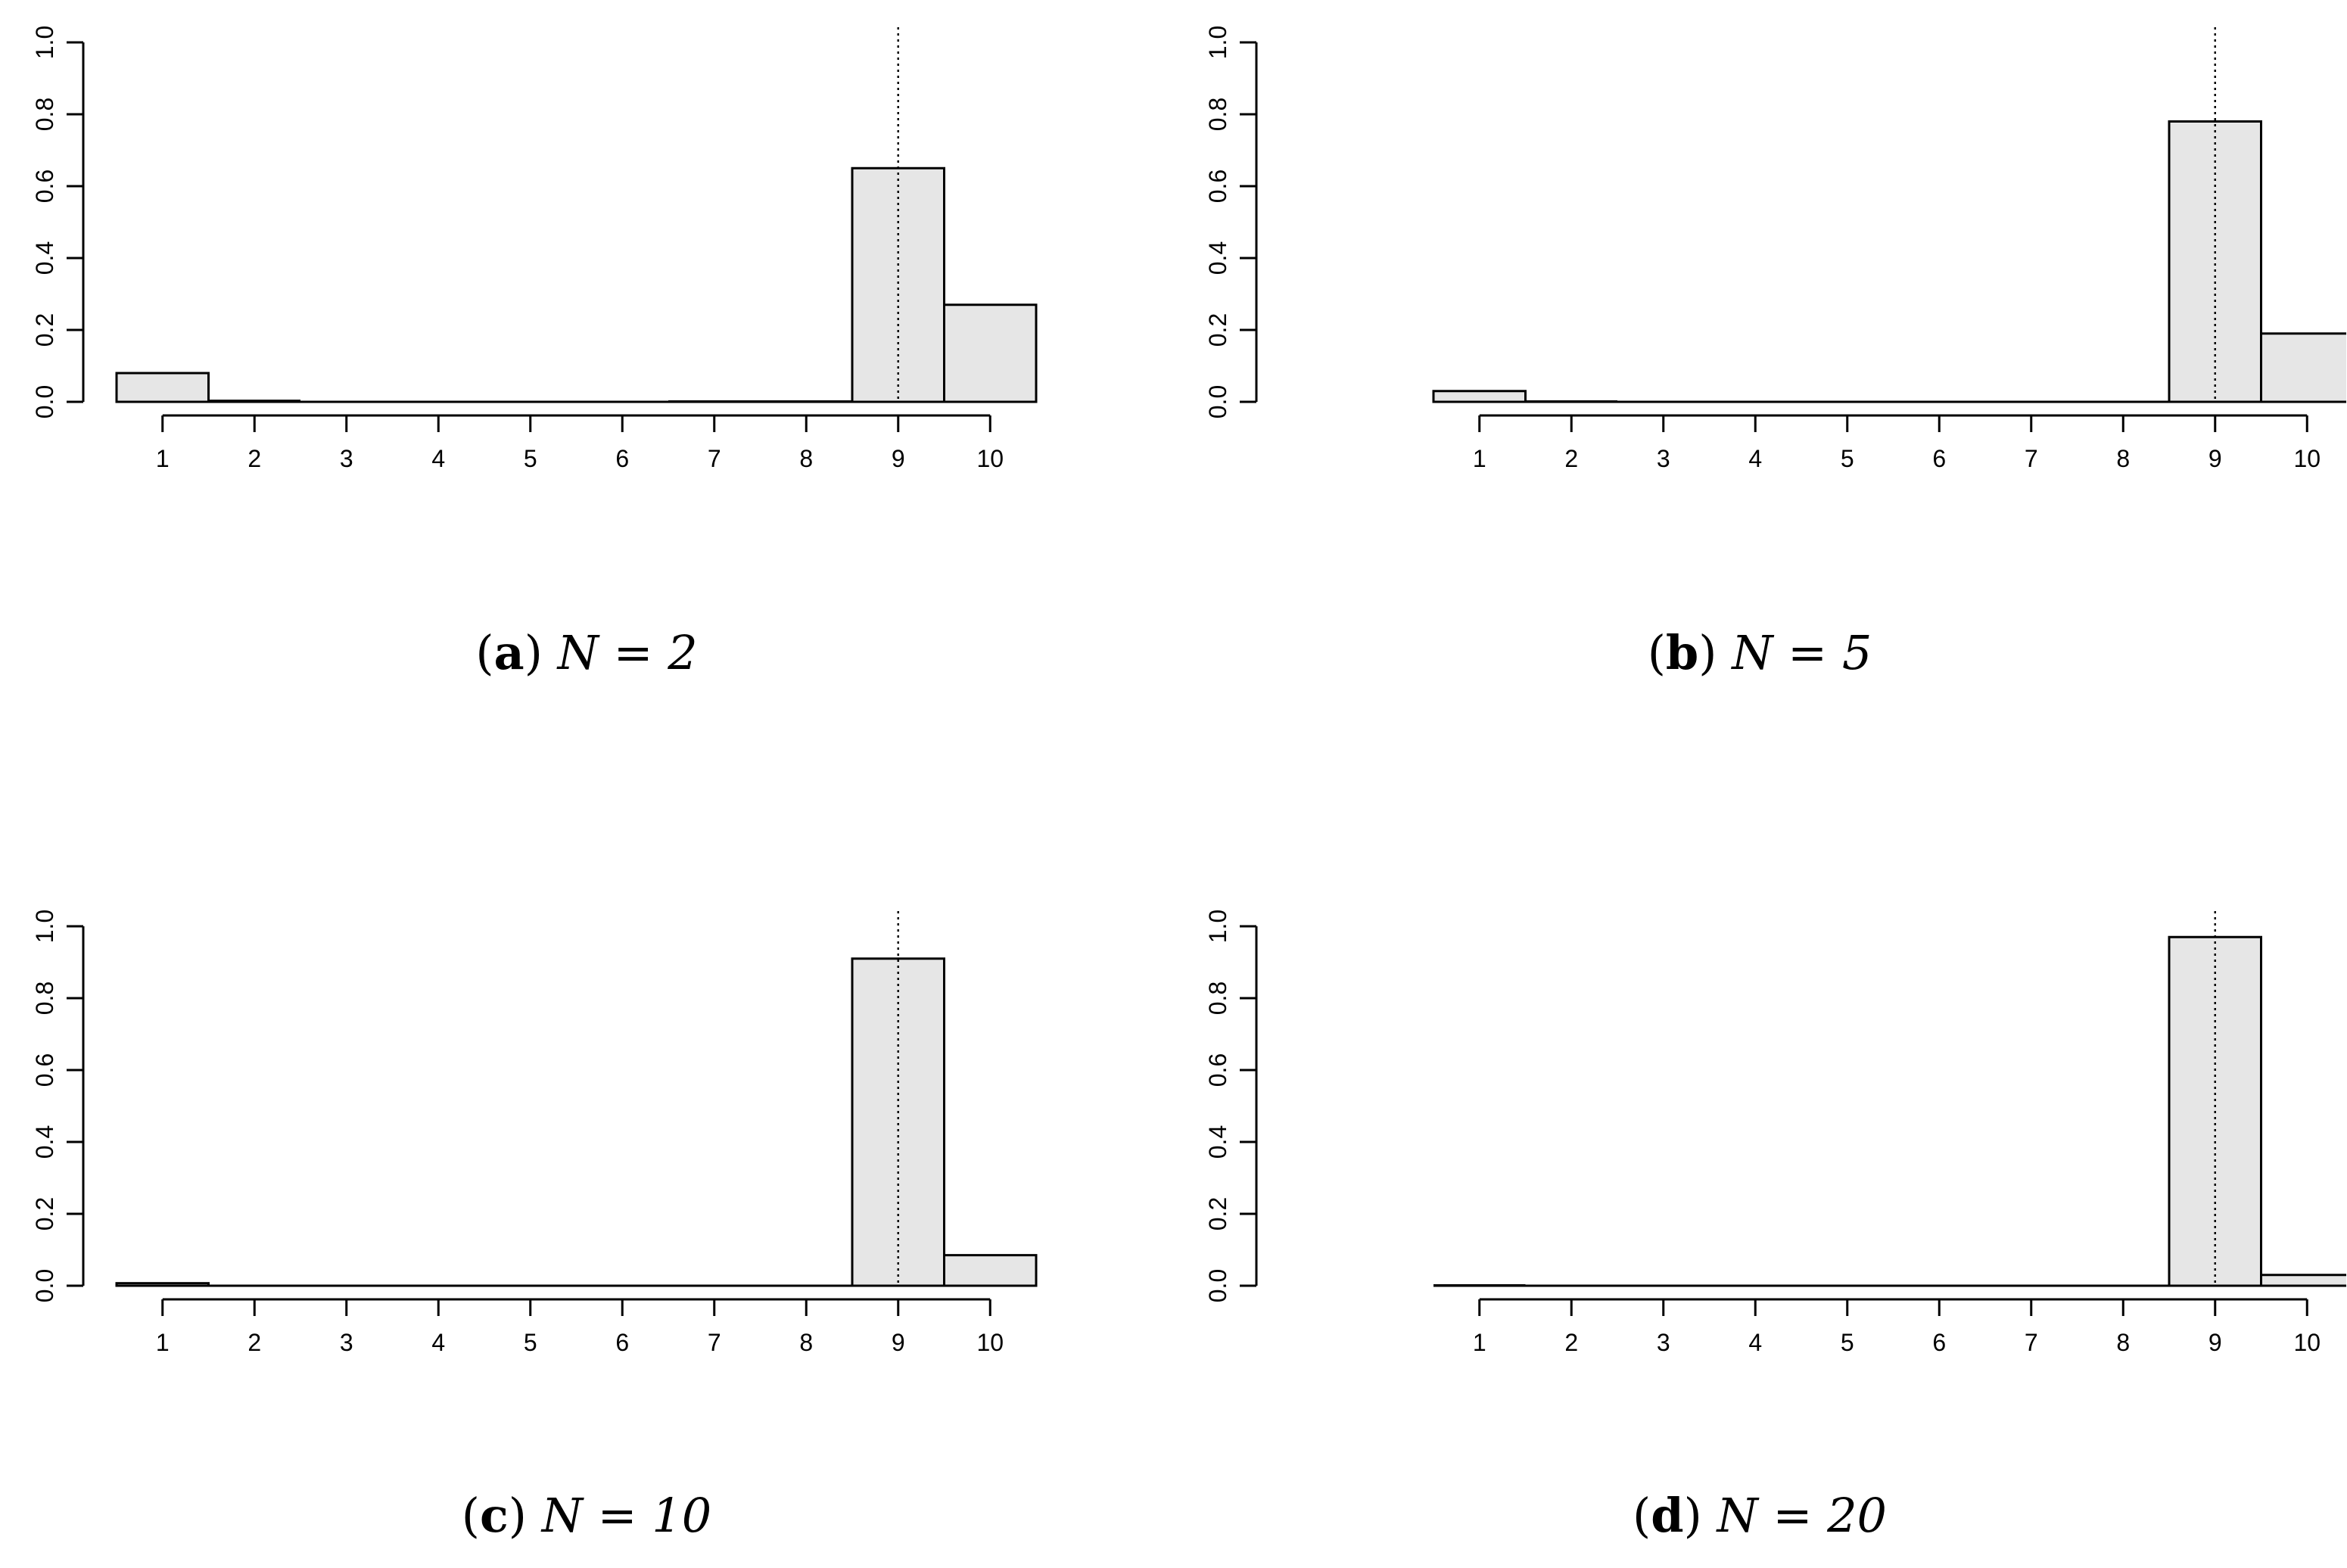  Describe the element at coordinates (494, 1515) in the screenshot. I see `caption-label-c: (c)` at that location.